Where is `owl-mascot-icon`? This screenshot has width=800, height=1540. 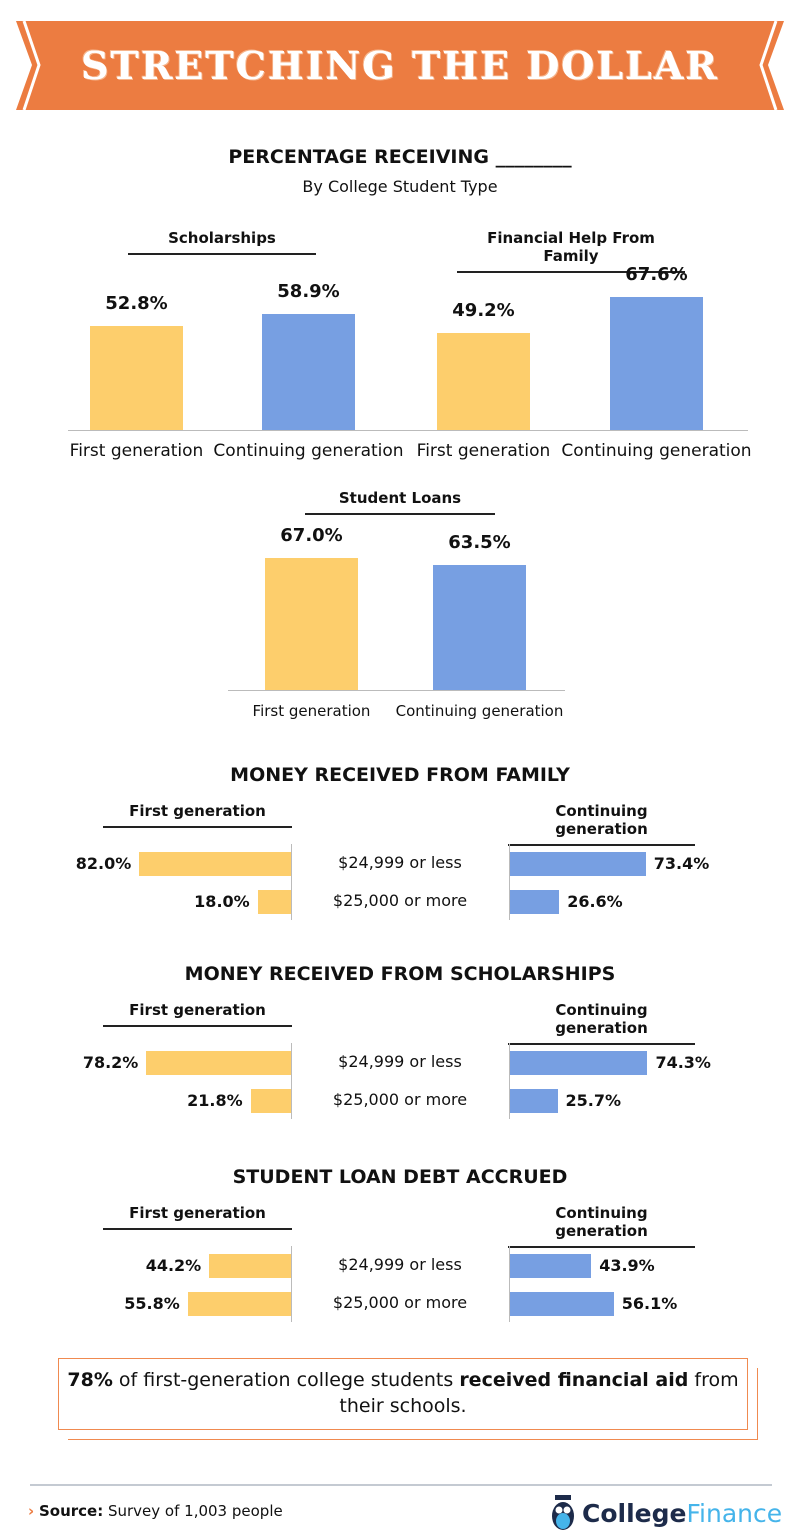
owl-mascot-icon is located at coordinates (563, 1512).